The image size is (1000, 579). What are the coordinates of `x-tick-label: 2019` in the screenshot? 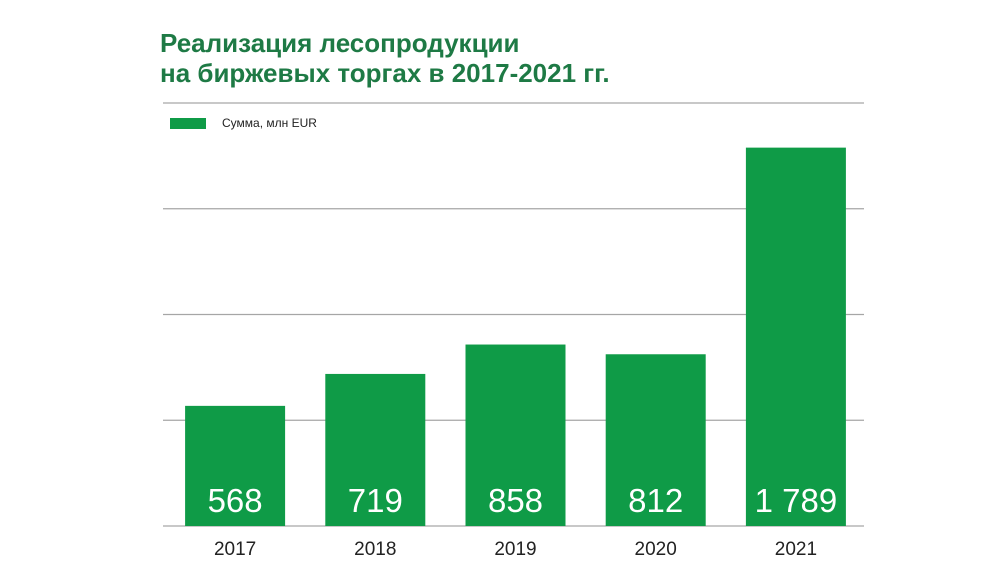 It's located at (515, 549).